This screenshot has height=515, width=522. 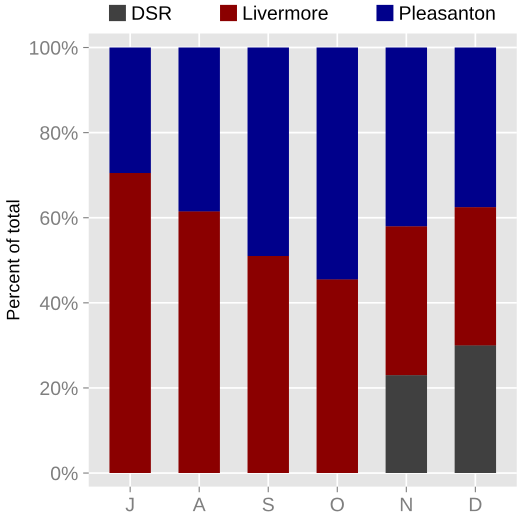 What do you see at coordinates (152, 13) in the screenshot?
I see `legend-label: DSR` at bounding box center [152, 13].